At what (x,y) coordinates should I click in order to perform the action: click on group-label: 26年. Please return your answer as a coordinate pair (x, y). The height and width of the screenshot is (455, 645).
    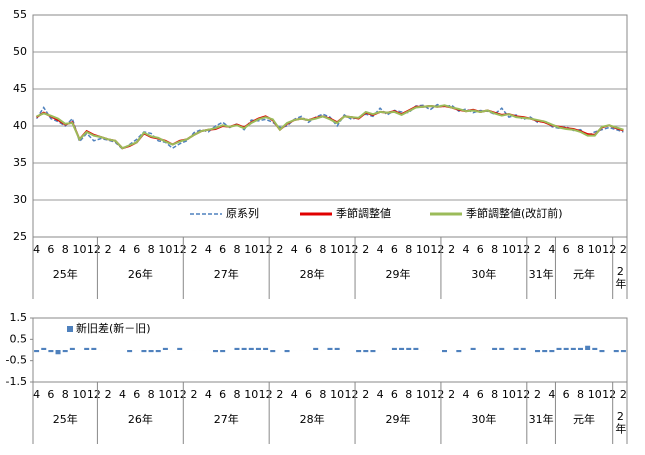
    Looking at the image, I should click on (140, 419).